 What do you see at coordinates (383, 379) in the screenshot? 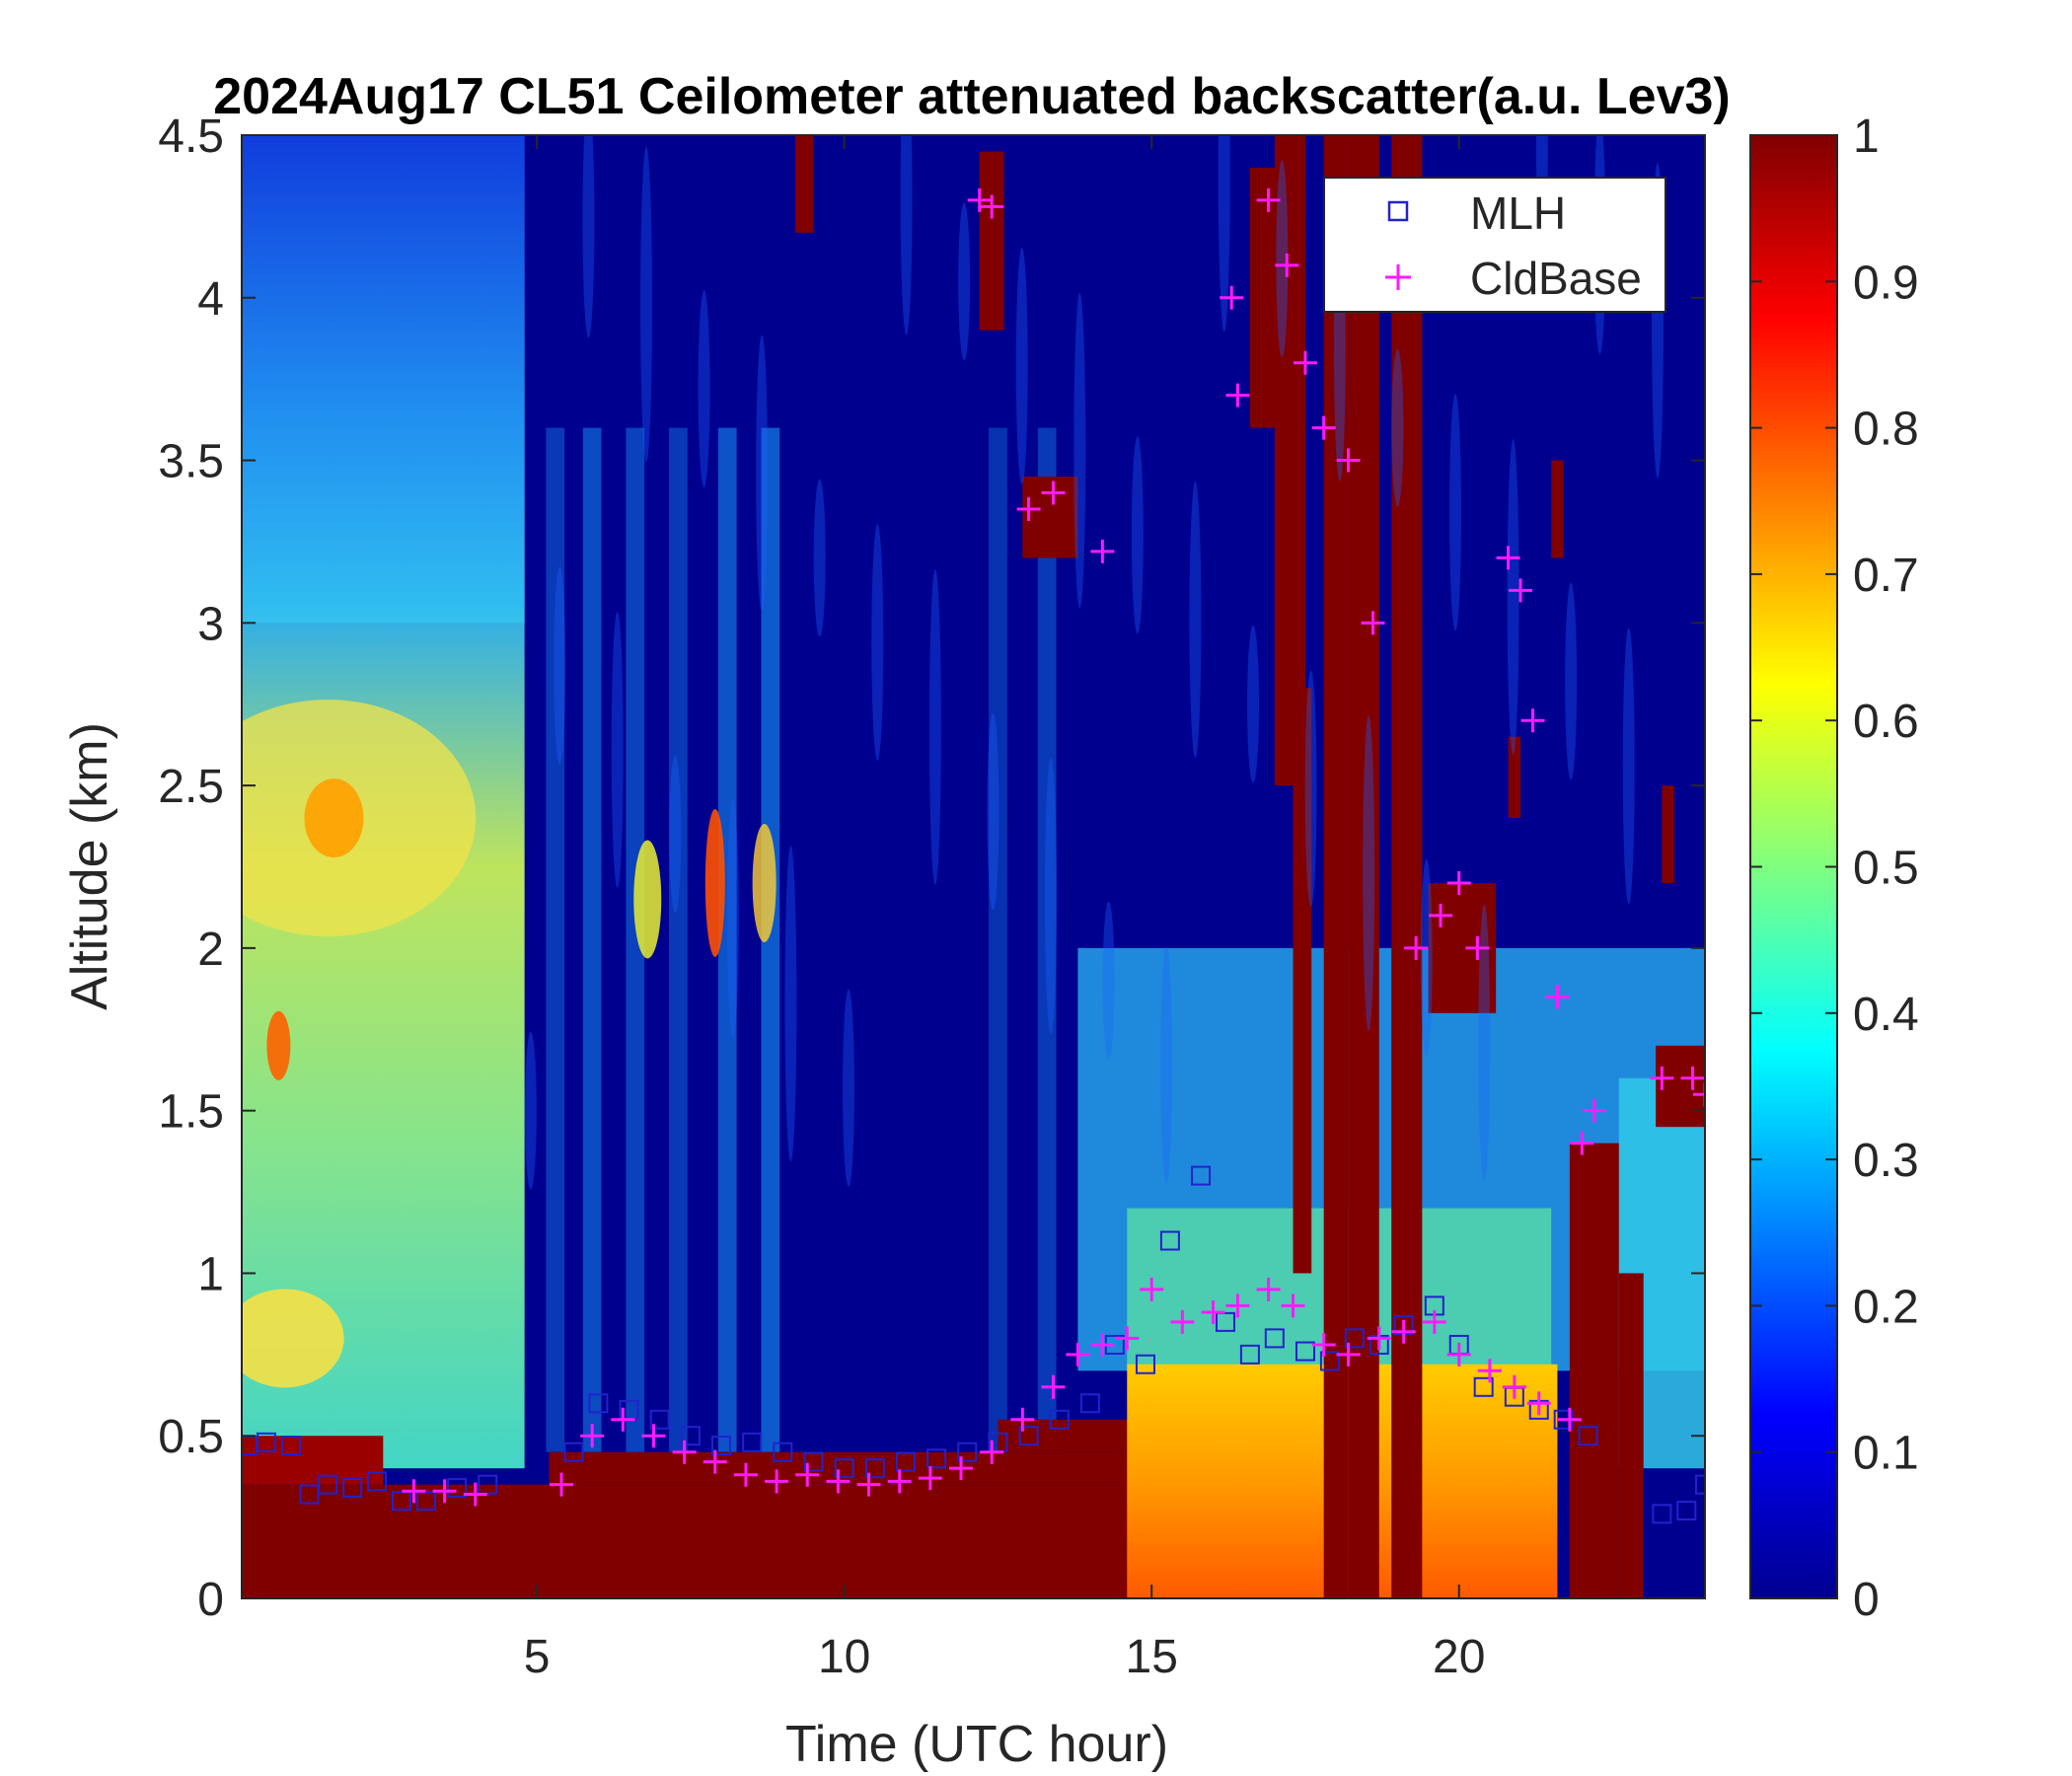
I see `heatmap-early-upper` at bounding box center [383, 379].